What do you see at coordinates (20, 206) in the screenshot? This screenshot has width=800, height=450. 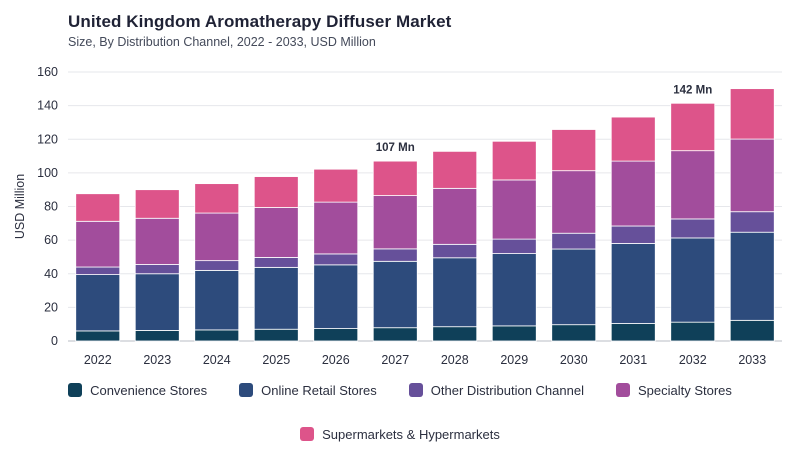 I see `y-axis-label: USD Million` at bounding box center [20, 206].